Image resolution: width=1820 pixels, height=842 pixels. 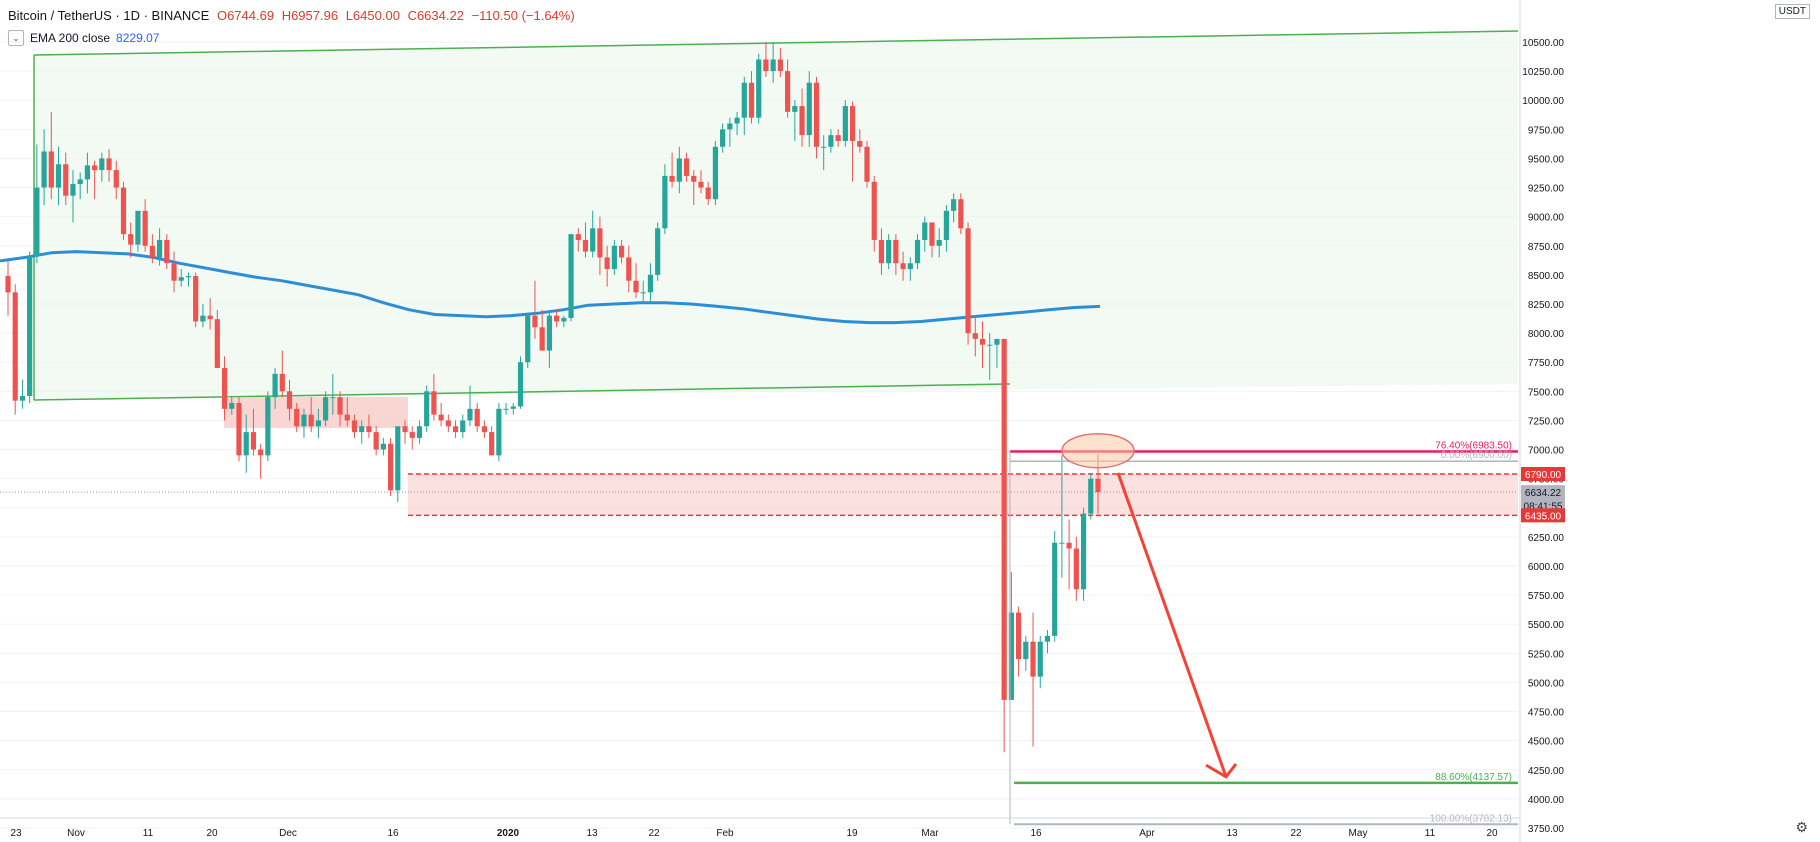 What do you see at coordinates (725, 833) in the screenshot?
I see `time-tick-label: Feb` at bounding box center [725, 833].